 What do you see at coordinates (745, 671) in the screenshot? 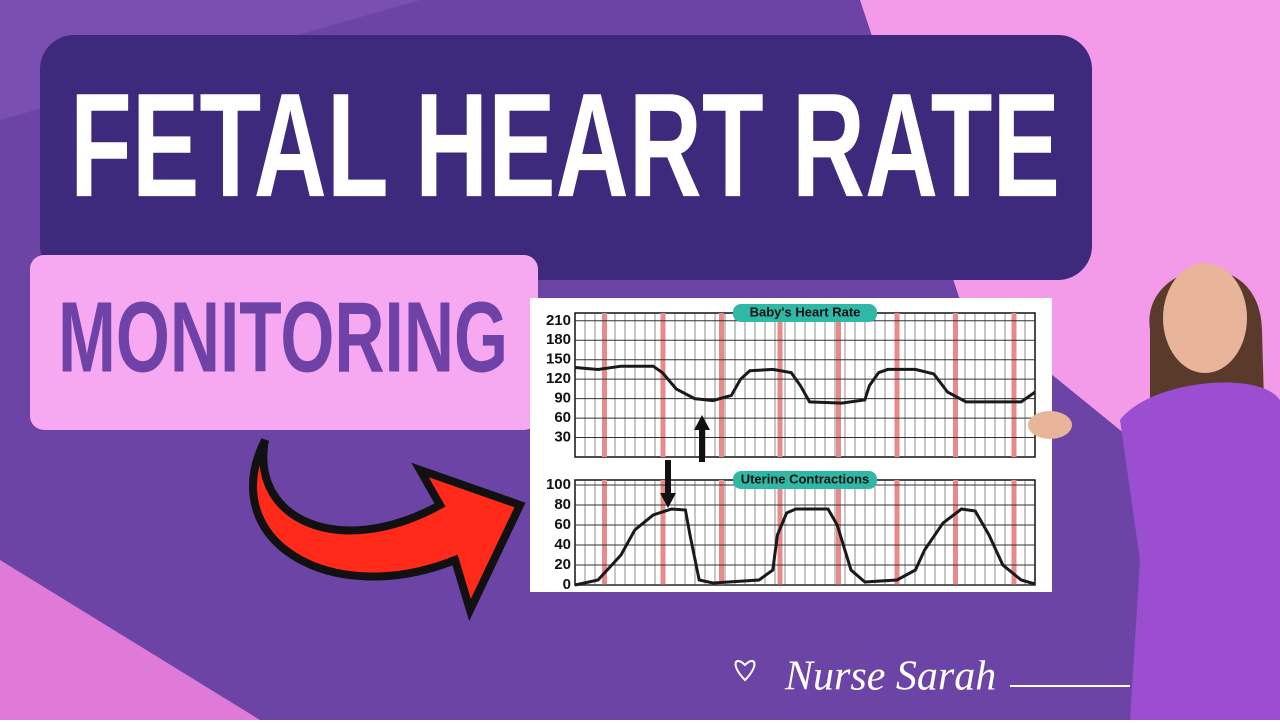
I see `heart-icon` at bounding box center [745, 671].